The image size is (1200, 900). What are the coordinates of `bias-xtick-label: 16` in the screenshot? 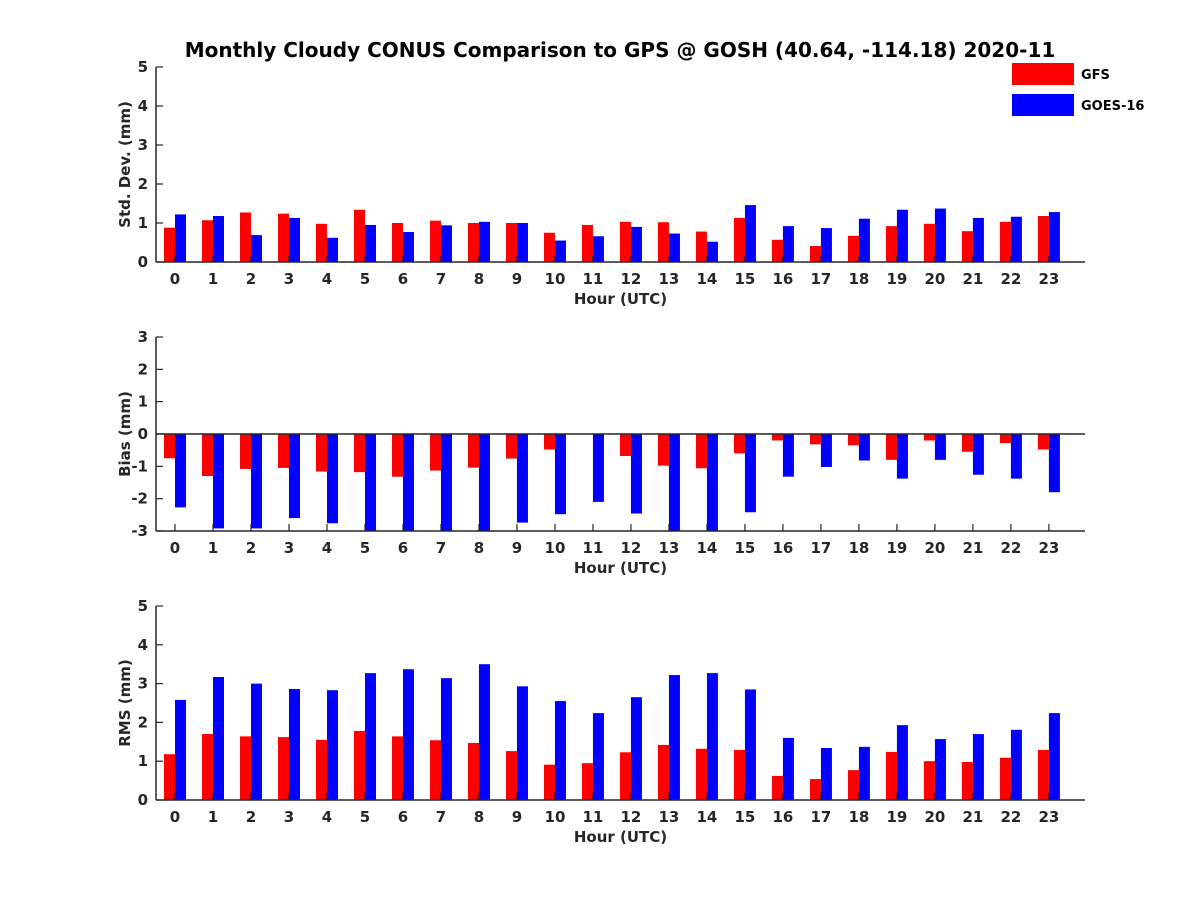 It's located at (782, 548).